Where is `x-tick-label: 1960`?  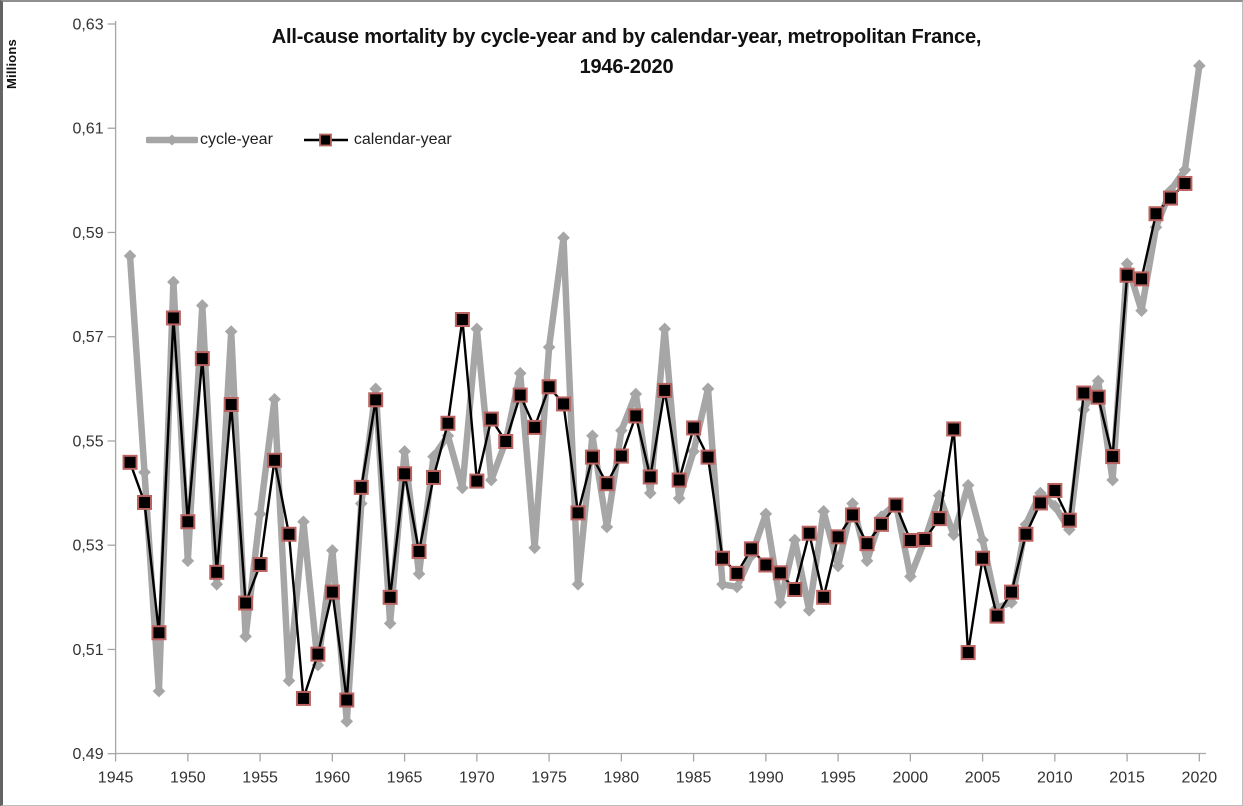
x-tick-label: 1960 is located at coordinates (333, 778).